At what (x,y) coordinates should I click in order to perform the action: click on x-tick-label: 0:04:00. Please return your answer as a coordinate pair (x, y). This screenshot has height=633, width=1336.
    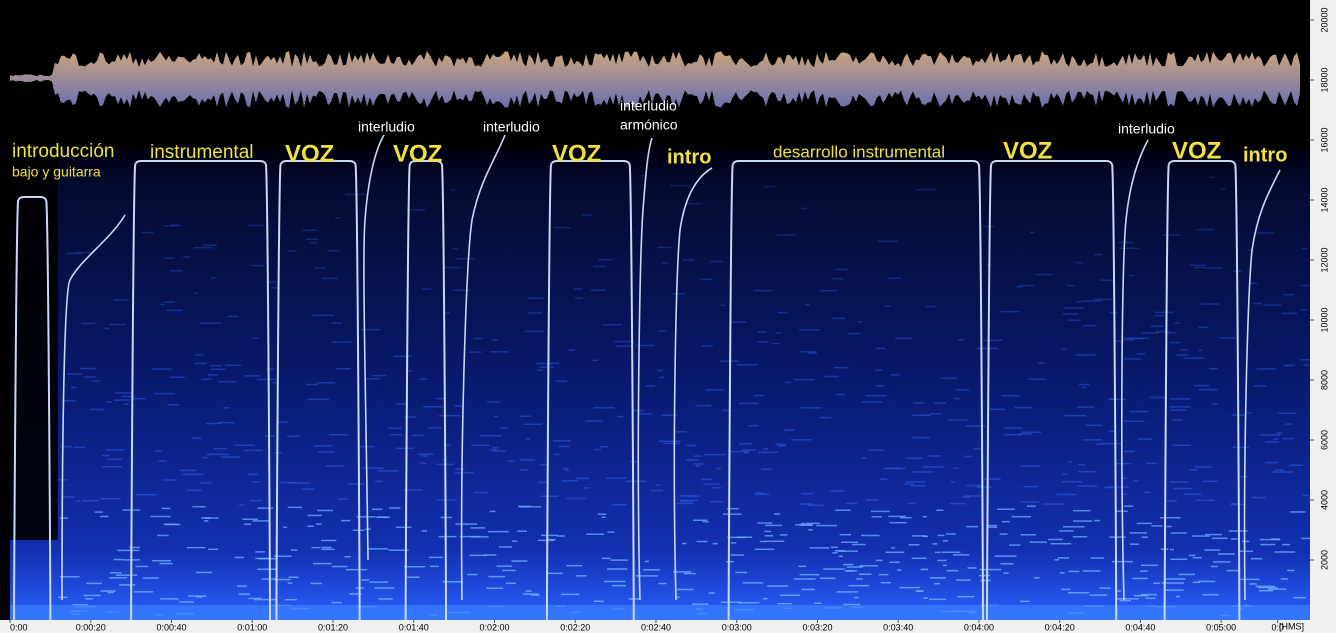
    Looking at the image, I should click on (979, 627).